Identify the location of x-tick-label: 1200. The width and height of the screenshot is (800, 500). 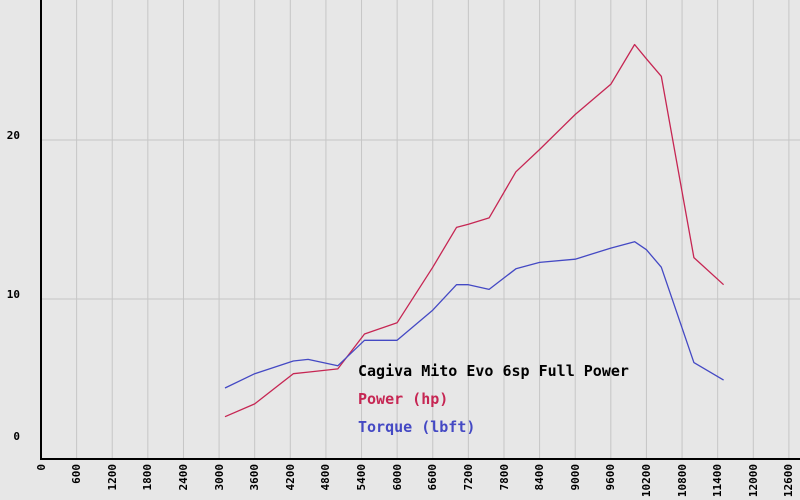
(112, 477).